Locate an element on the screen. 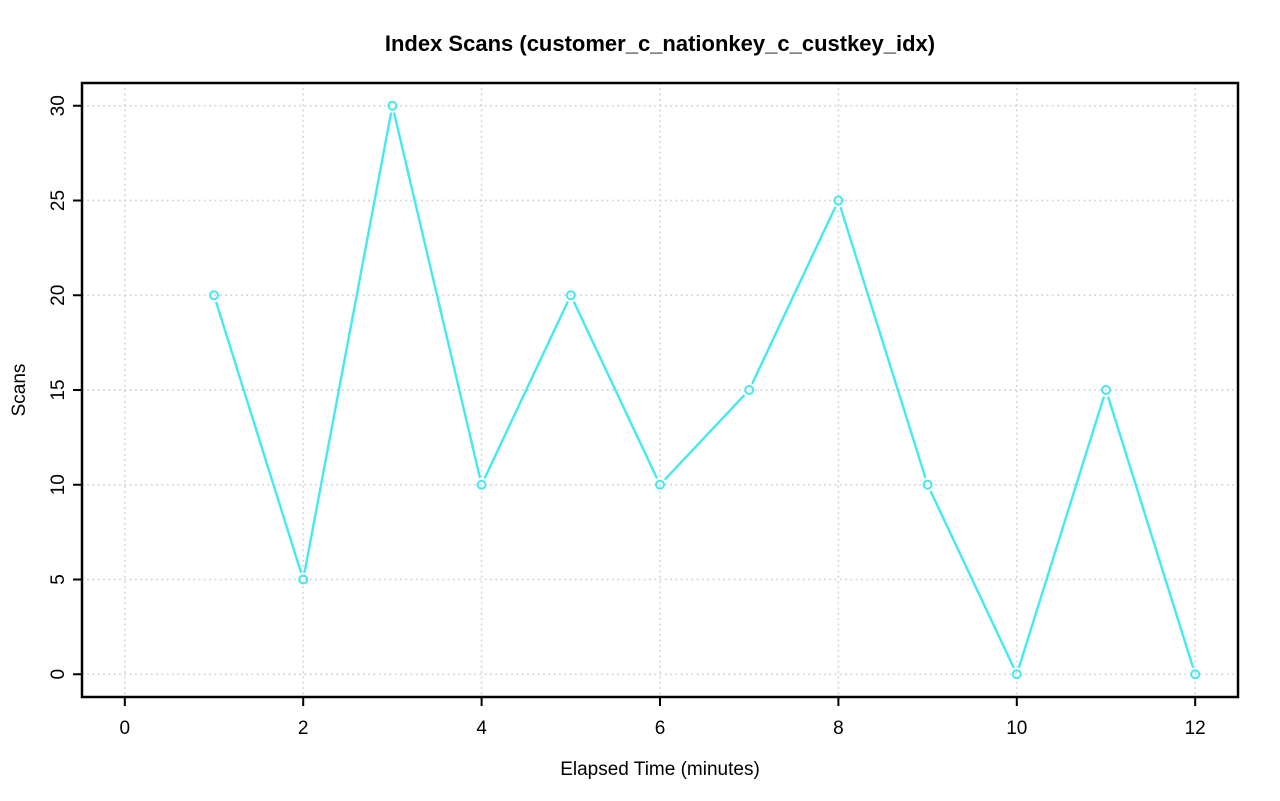  y-tick-label: 30 is located at coordinates (58, 105).